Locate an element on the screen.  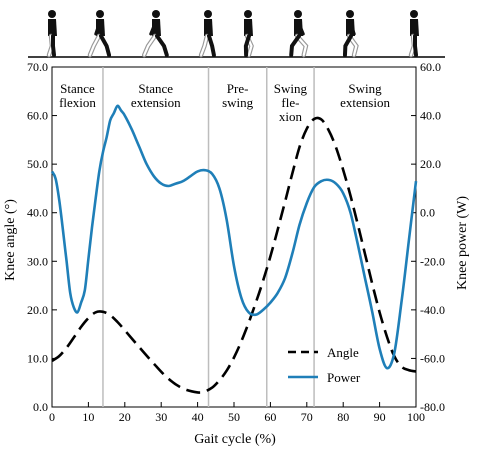
phase-label: flexion is located at coordinates (77, 102).